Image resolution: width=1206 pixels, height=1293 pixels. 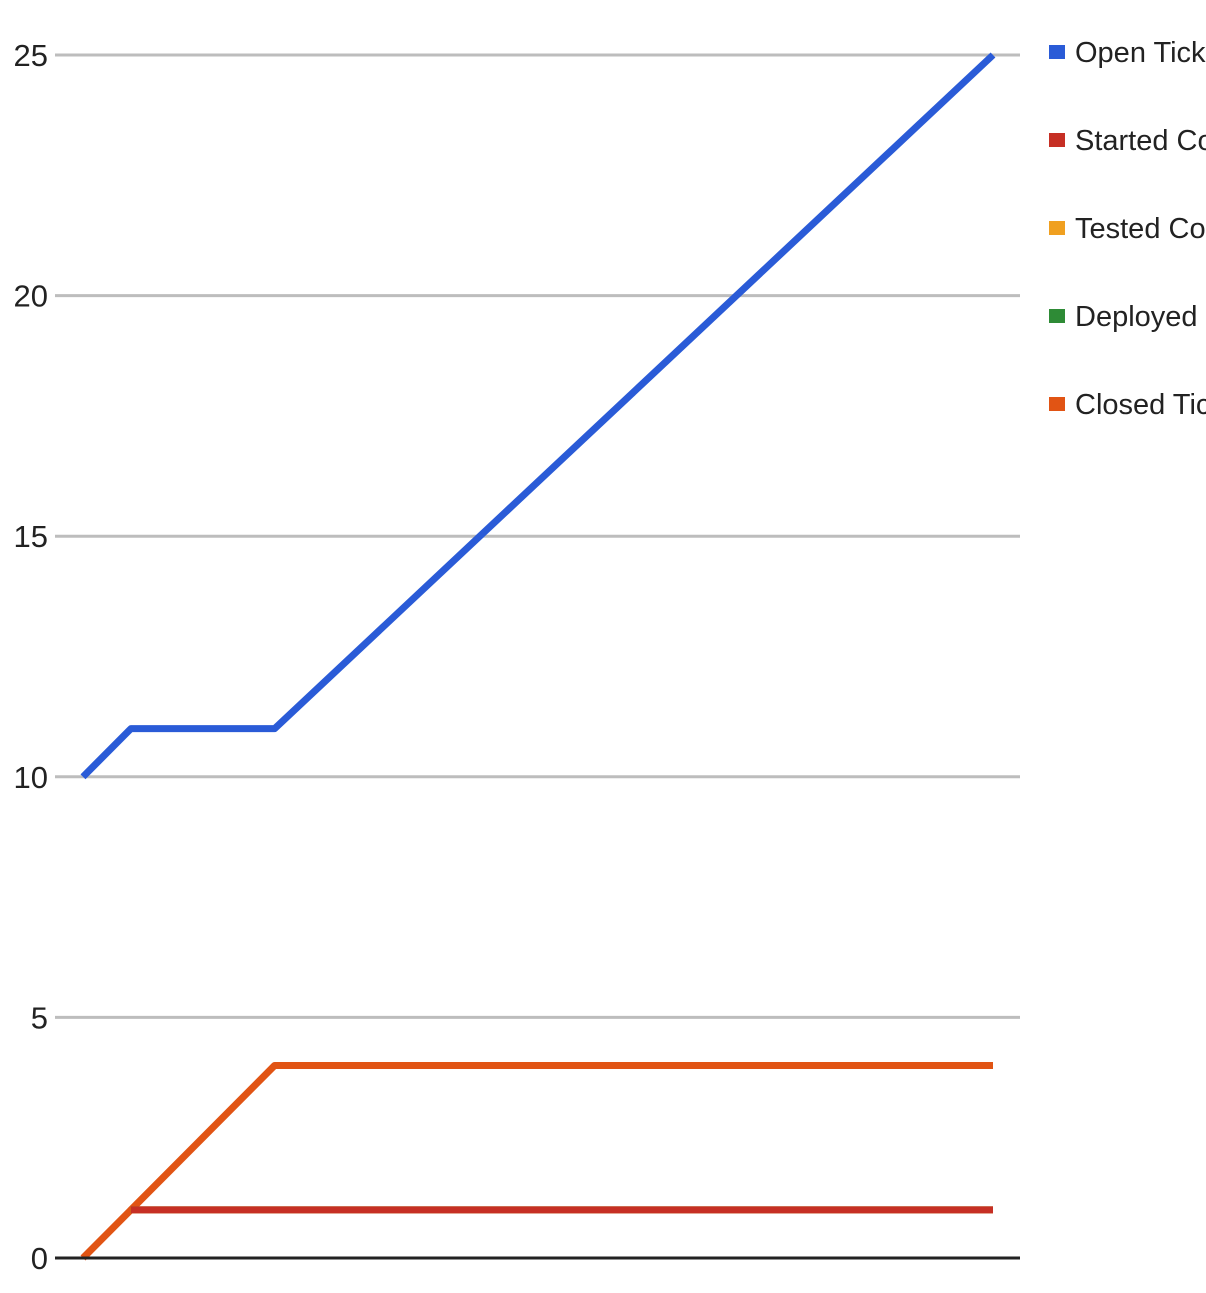 I want to click on legend-item-closed-tickets: Closed Tickets, so click(x=1127, y=405).